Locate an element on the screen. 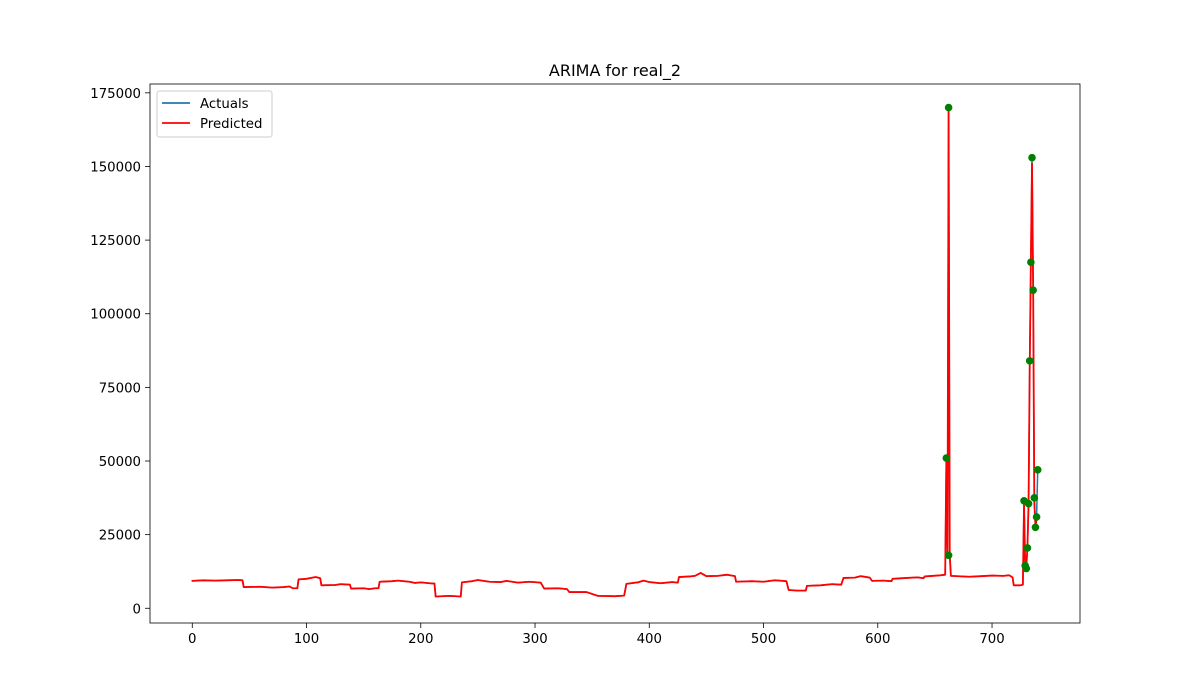  y-tick-label: 75000 is located at coordinates (120, 388).